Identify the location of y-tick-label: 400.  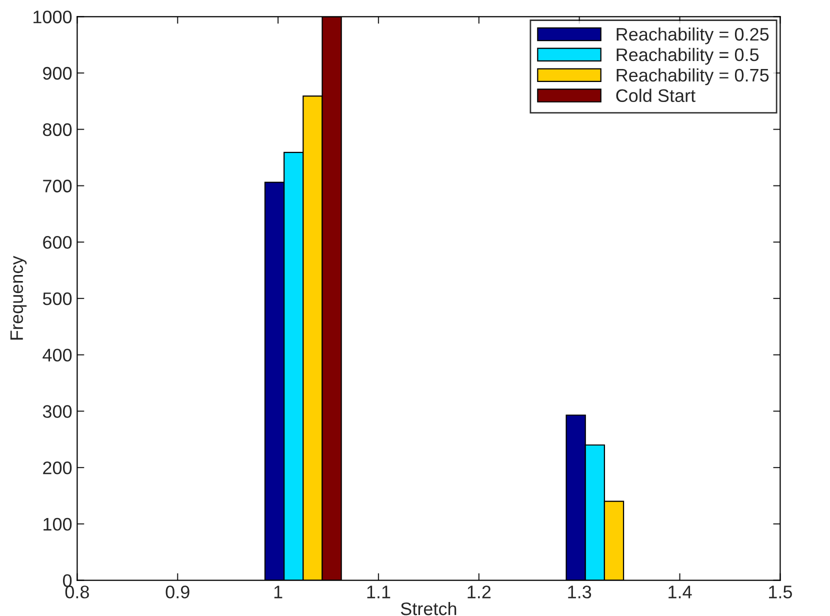
(57, 355).